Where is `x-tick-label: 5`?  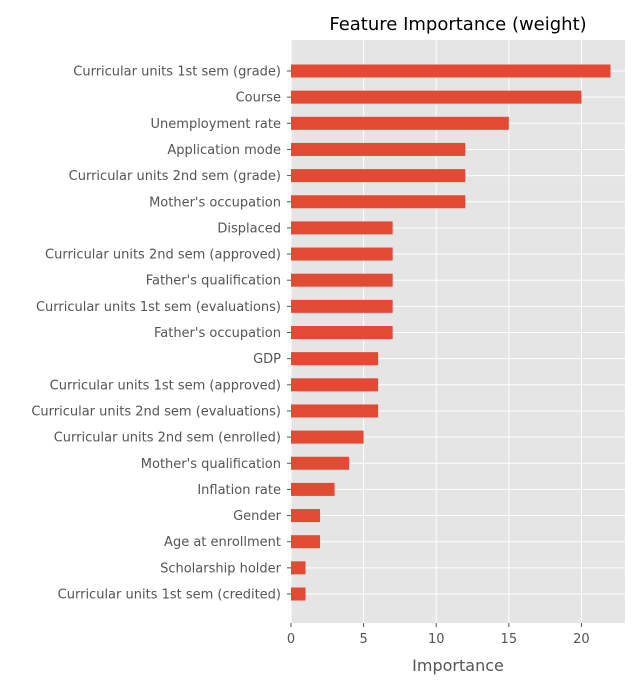 x-tick-label: 5 is located at coordinates (363, 639).